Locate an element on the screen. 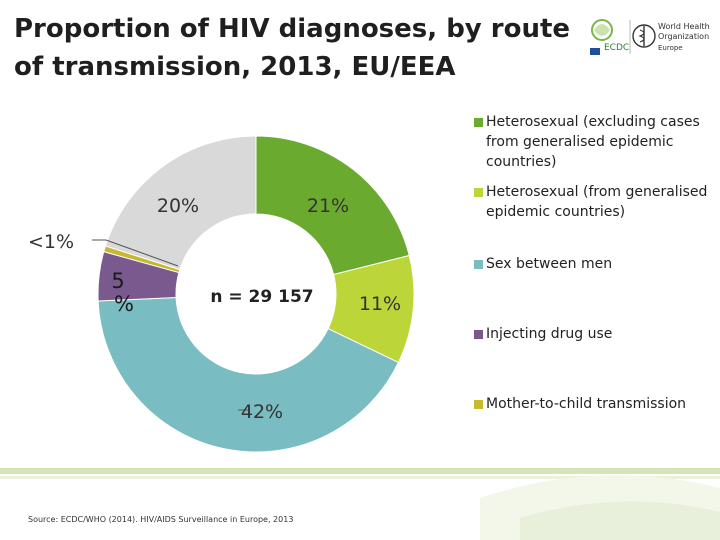 This screenshot has width=720, height=540. center-label: n = 29 157 is located at coordinates (261, 297).